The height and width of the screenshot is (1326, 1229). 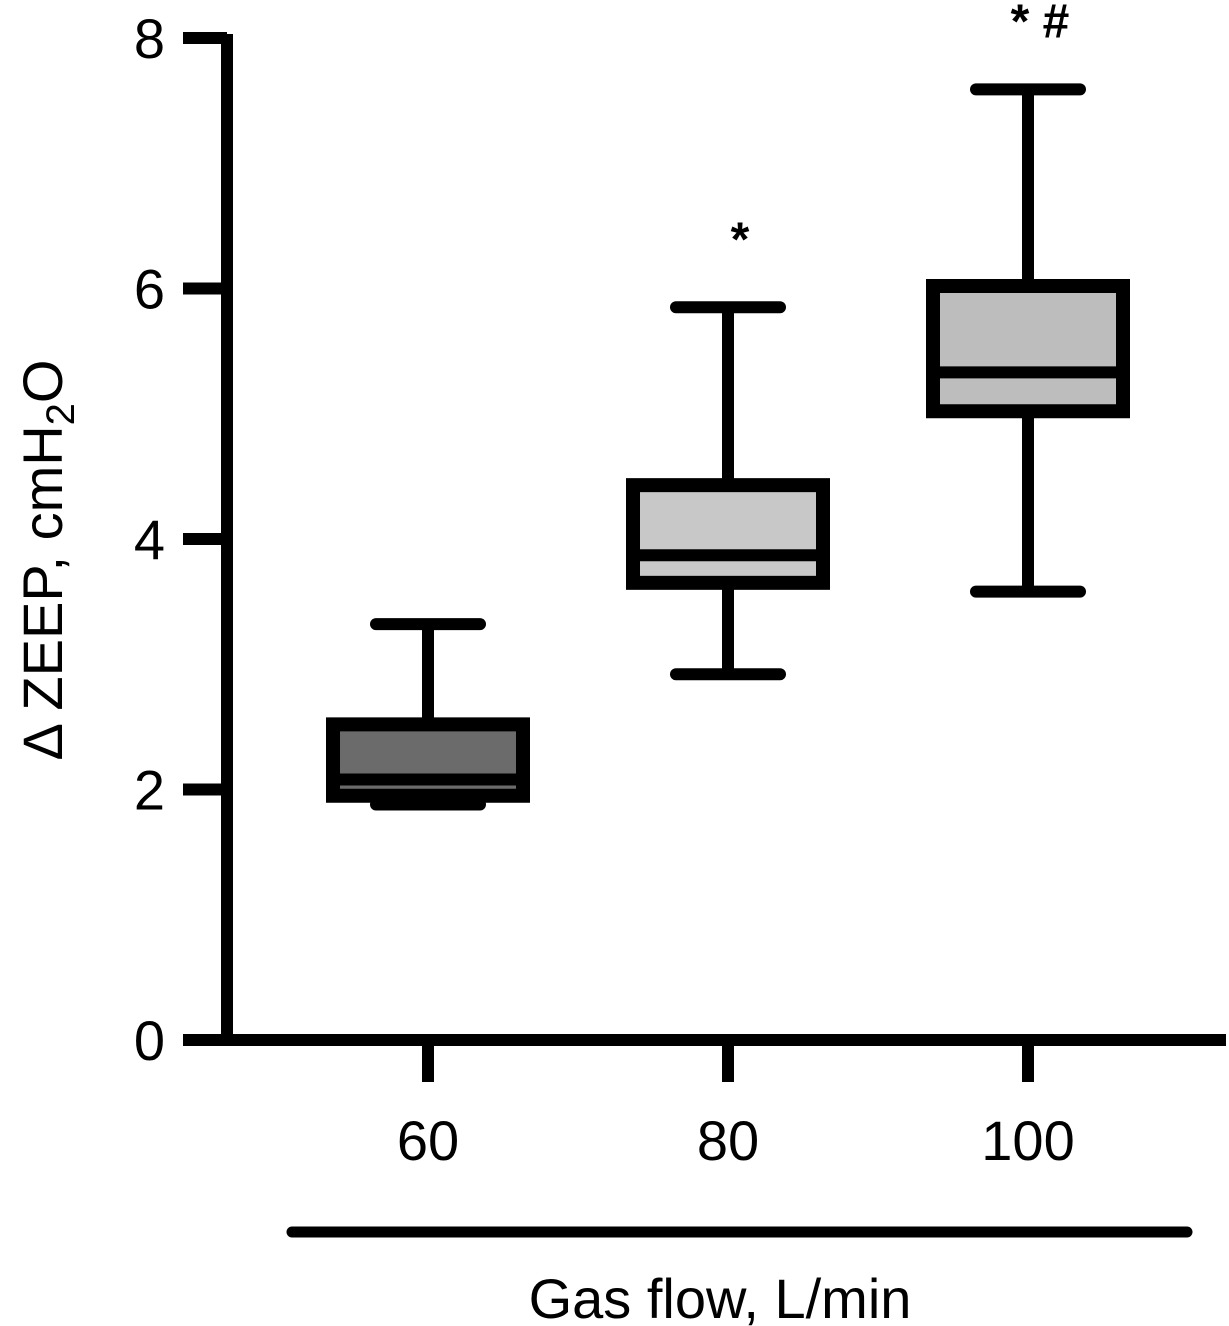 What do you see at coordinates (728, 1140) in the screenshot?
I see `x-tick-label-1: 80` at bounding box center [728, 1140].